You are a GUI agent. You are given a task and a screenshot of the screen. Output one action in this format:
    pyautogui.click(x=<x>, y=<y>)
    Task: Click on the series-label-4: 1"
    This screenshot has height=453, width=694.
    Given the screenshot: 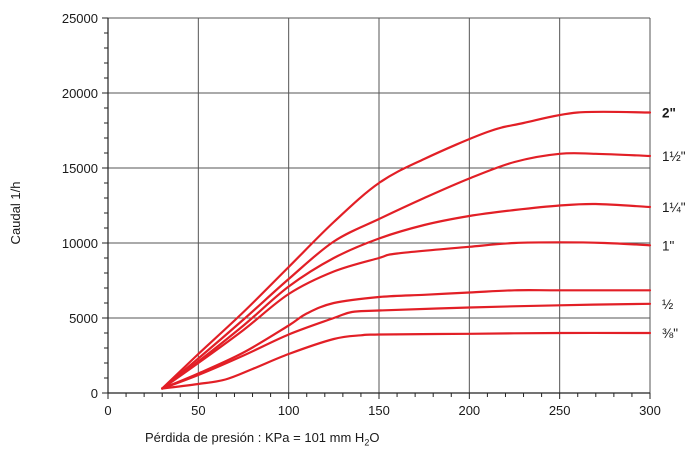 What is the action you would take?
    pyautogui.click(x=668, y=245)
    